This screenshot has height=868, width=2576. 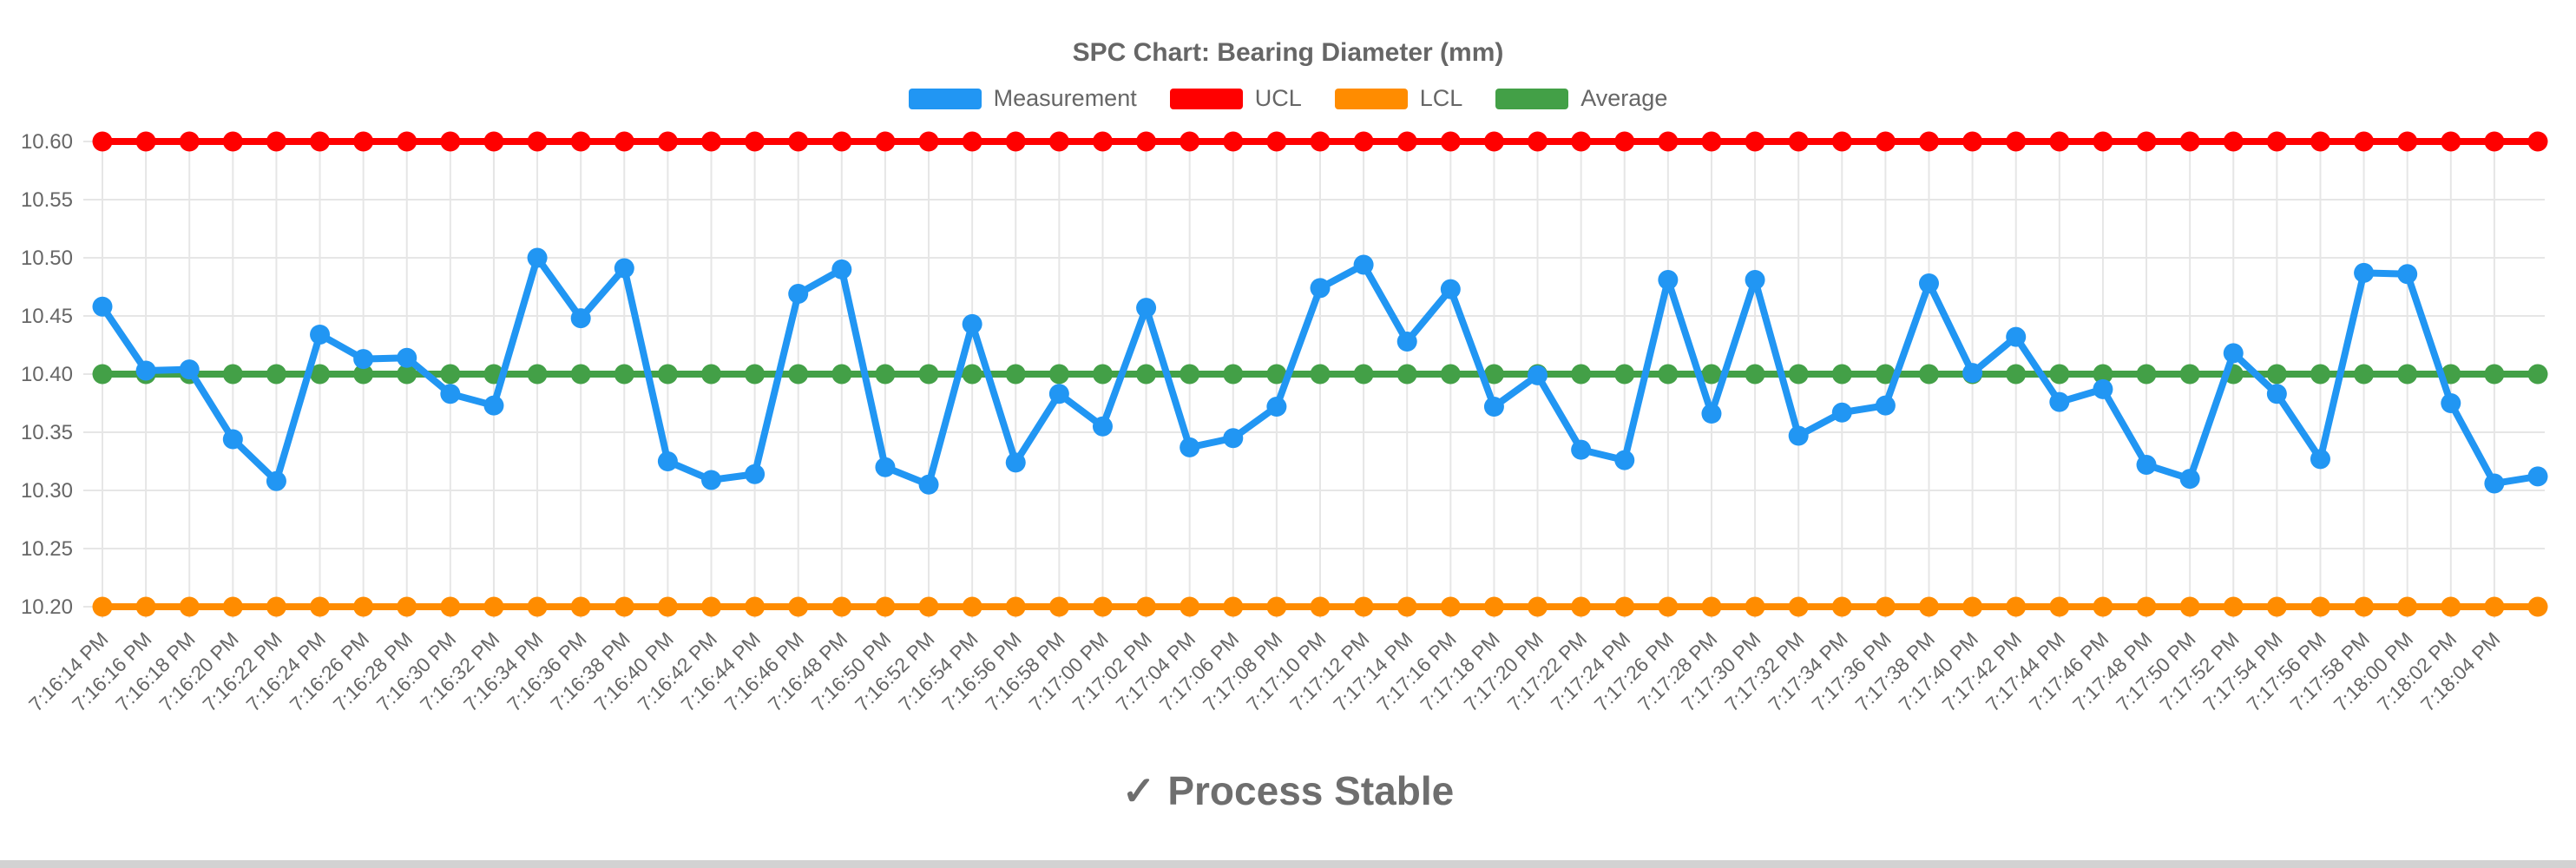 I want to click on legend-item-lcl: LCL, so click(x=1398, y=98).